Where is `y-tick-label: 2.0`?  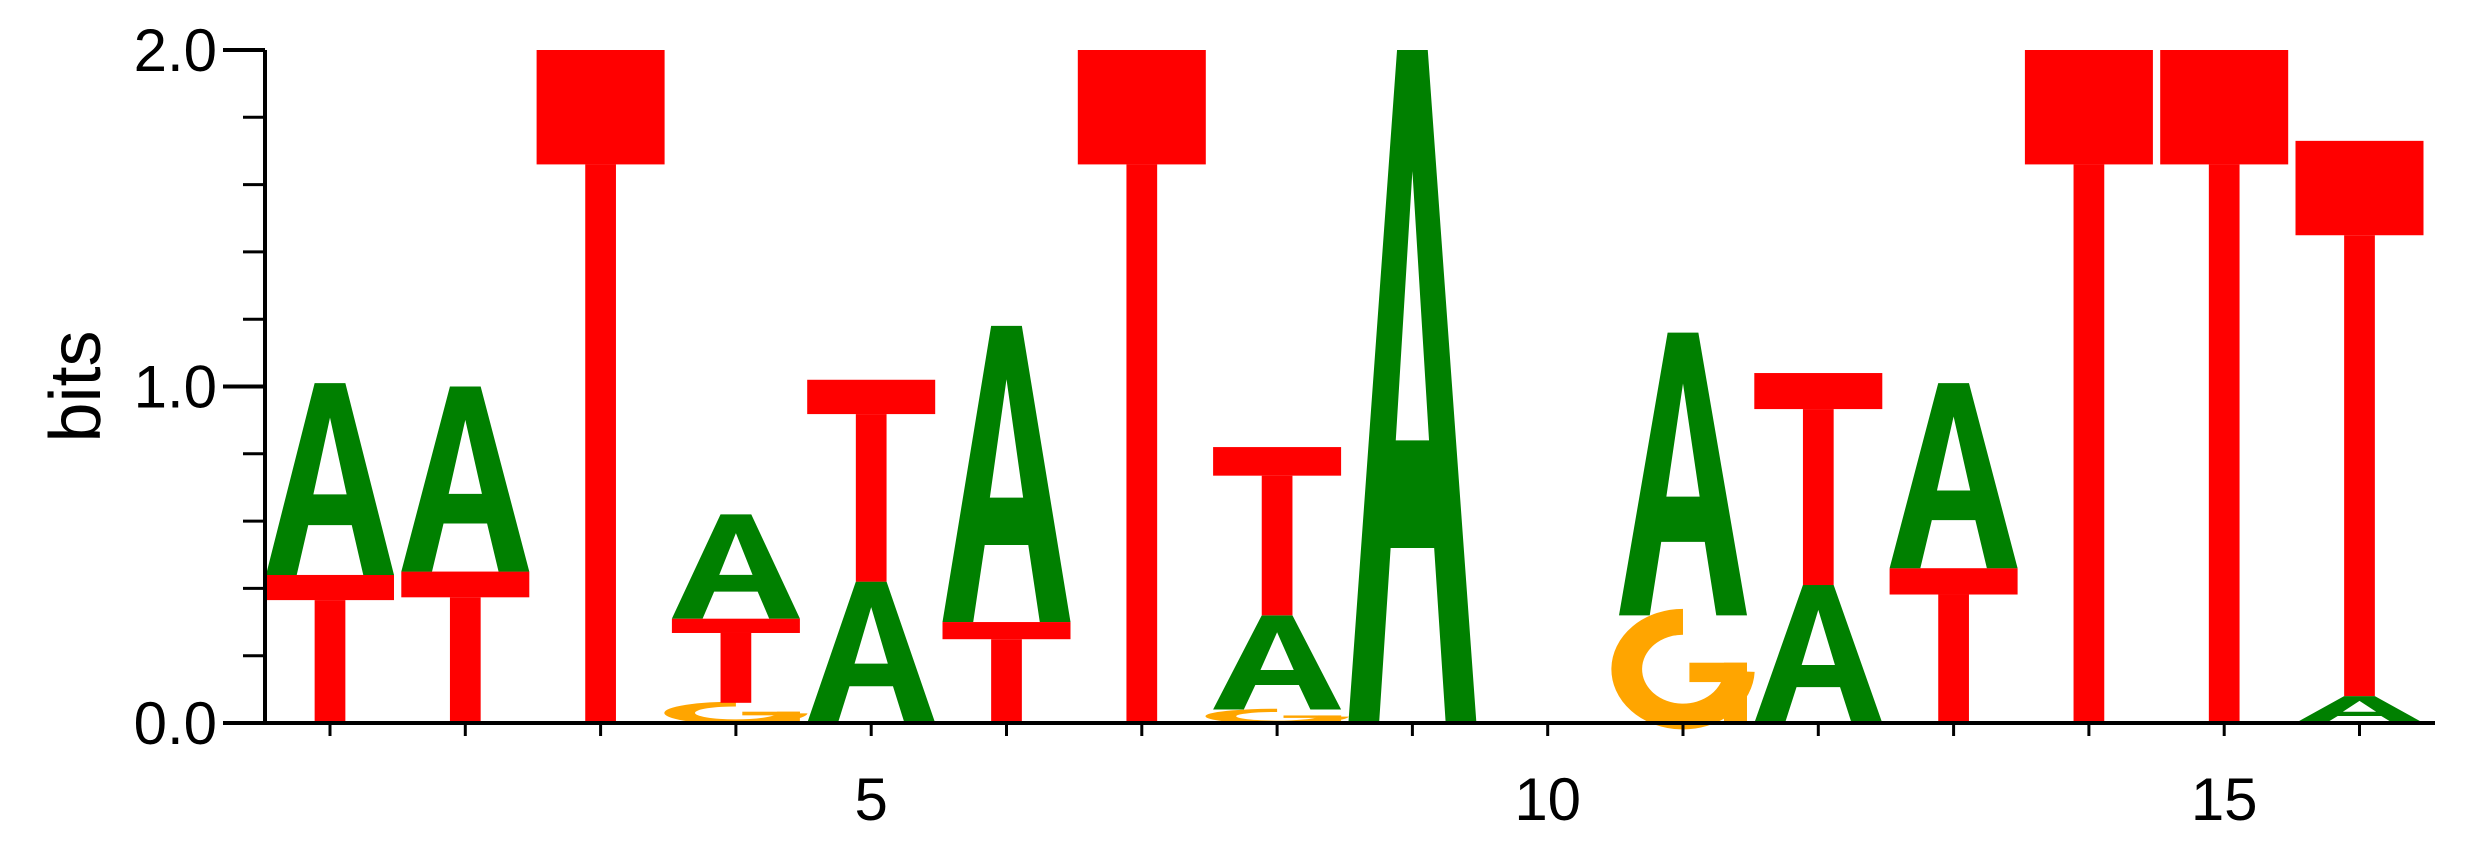 y-tick-label: 2.0 is located at coordinates (175, 50).